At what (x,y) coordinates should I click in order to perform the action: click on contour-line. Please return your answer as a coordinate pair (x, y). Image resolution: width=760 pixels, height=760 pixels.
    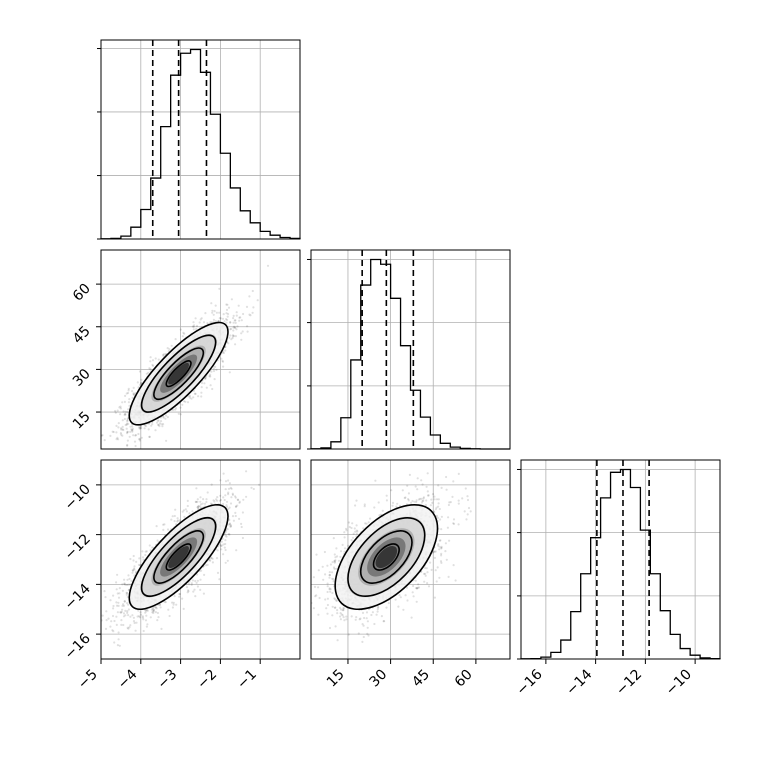
    Looking at the image, I should click on (178, 373).